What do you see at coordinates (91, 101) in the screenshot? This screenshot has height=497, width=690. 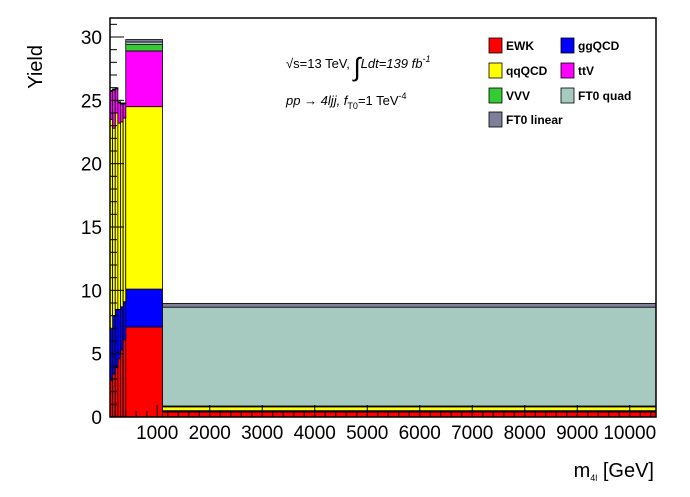 I see `y-tick-label: 25` at bounding box center [91, 101].